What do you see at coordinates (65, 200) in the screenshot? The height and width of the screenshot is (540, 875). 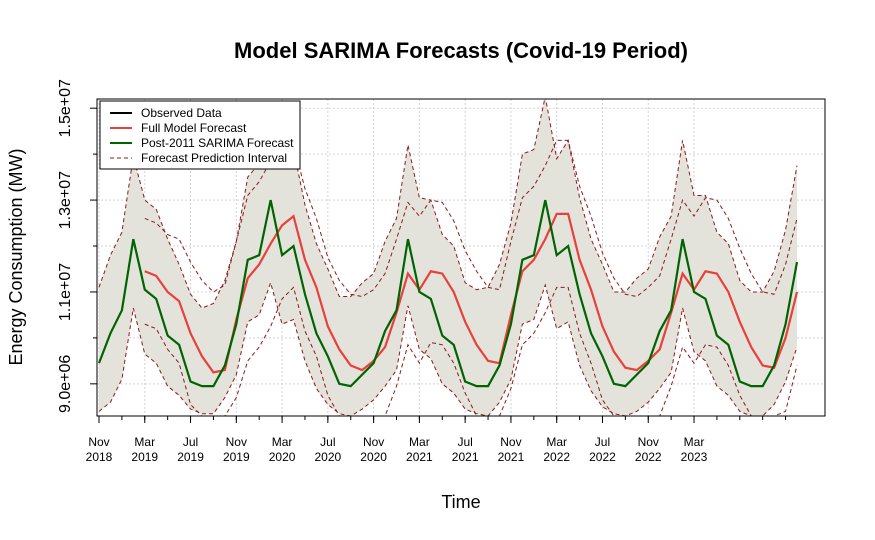 I see `y-tick-label: 1.3e+07` at bounding box center [65, 200].